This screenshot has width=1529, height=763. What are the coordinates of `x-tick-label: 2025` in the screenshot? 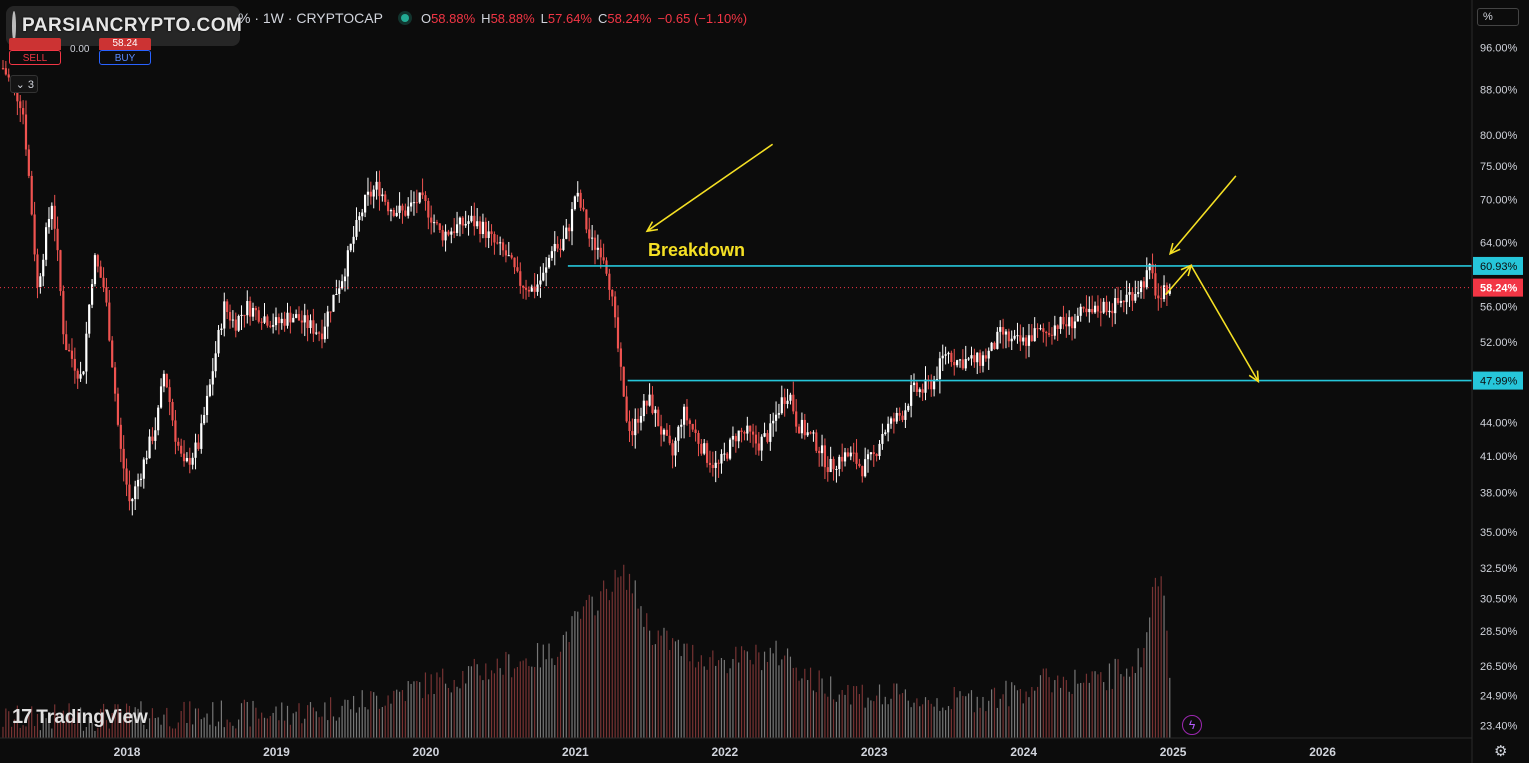 It's located at (1173, 752).